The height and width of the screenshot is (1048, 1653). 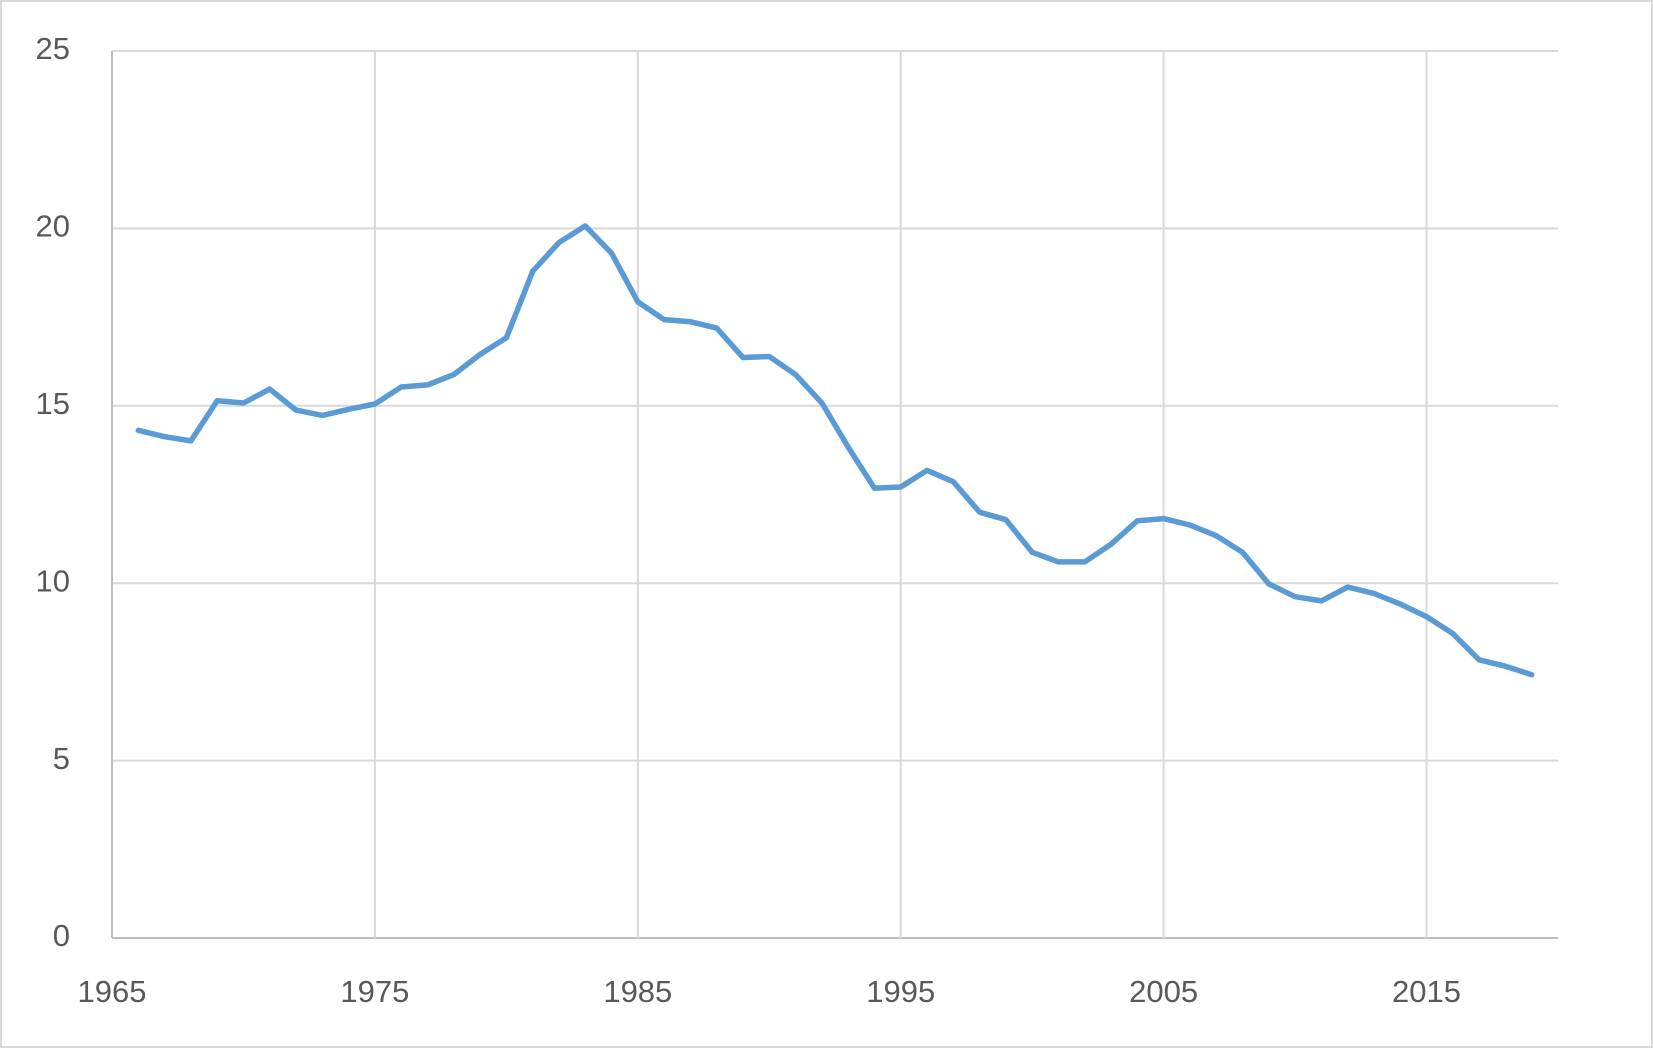 I want to click on y-tick-label: 15, so click(x=53, y=403).